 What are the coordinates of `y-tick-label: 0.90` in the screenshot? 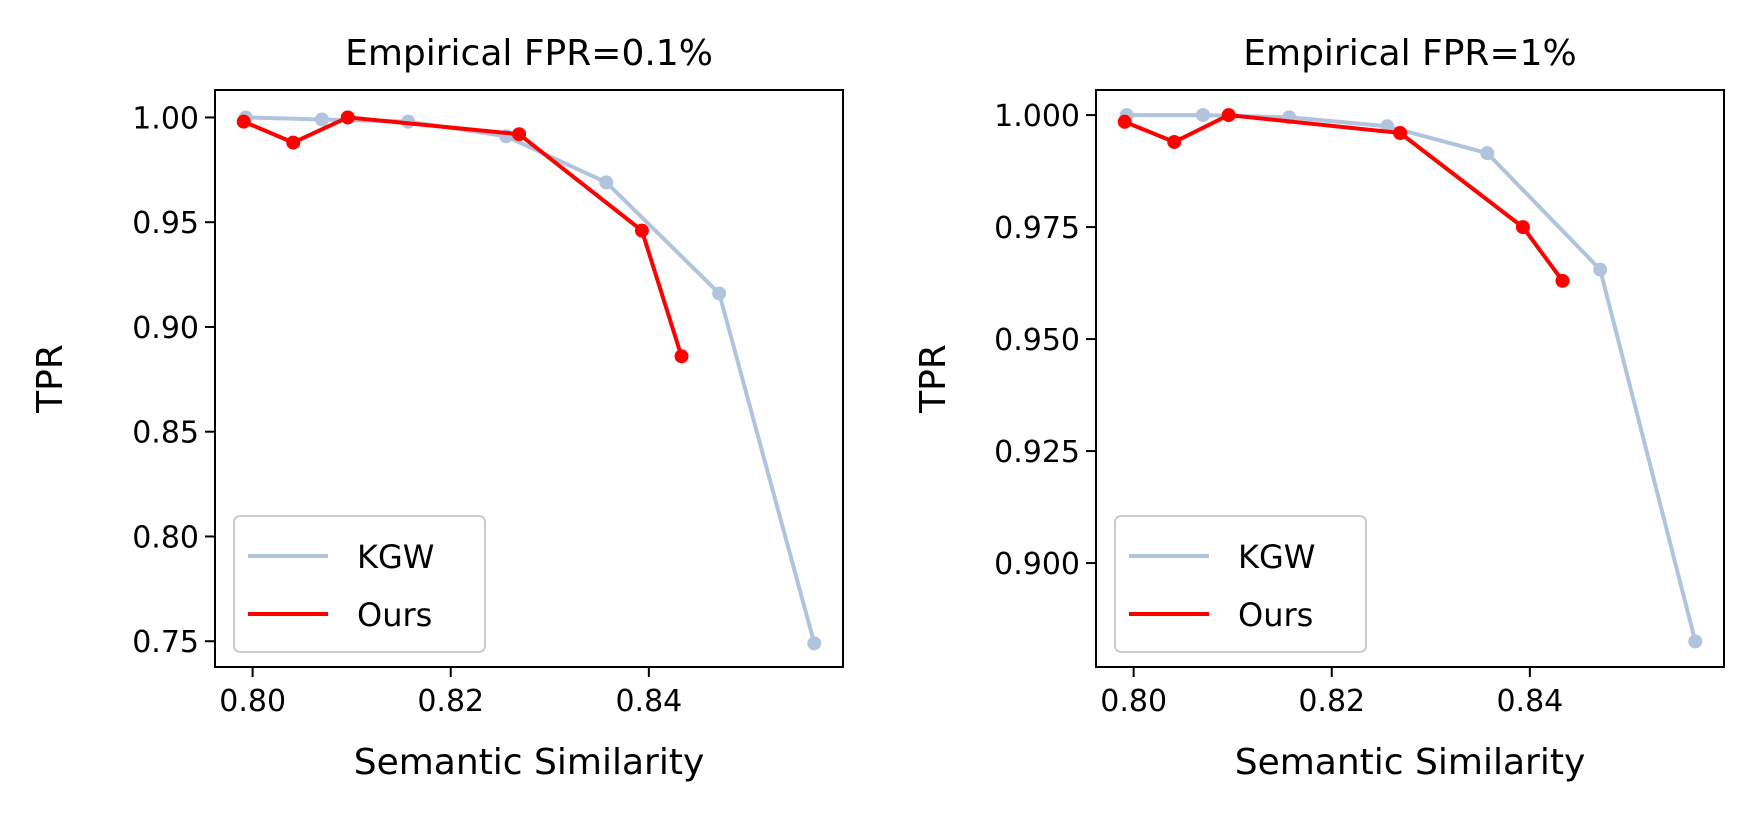 It's located at (165, 328).